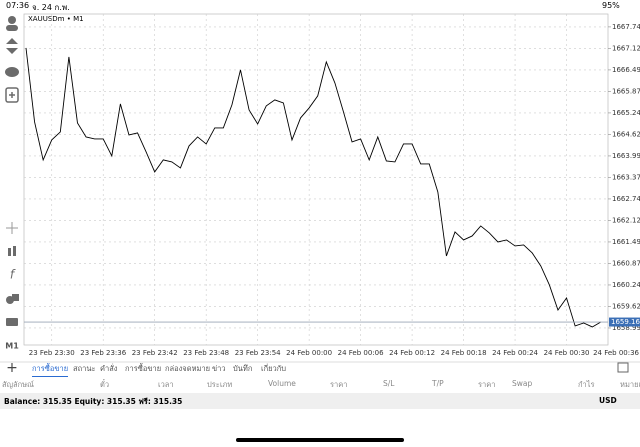 This screenshot has height=447, width=640. I want to click on left-toolbar: f, so click(12, 171).